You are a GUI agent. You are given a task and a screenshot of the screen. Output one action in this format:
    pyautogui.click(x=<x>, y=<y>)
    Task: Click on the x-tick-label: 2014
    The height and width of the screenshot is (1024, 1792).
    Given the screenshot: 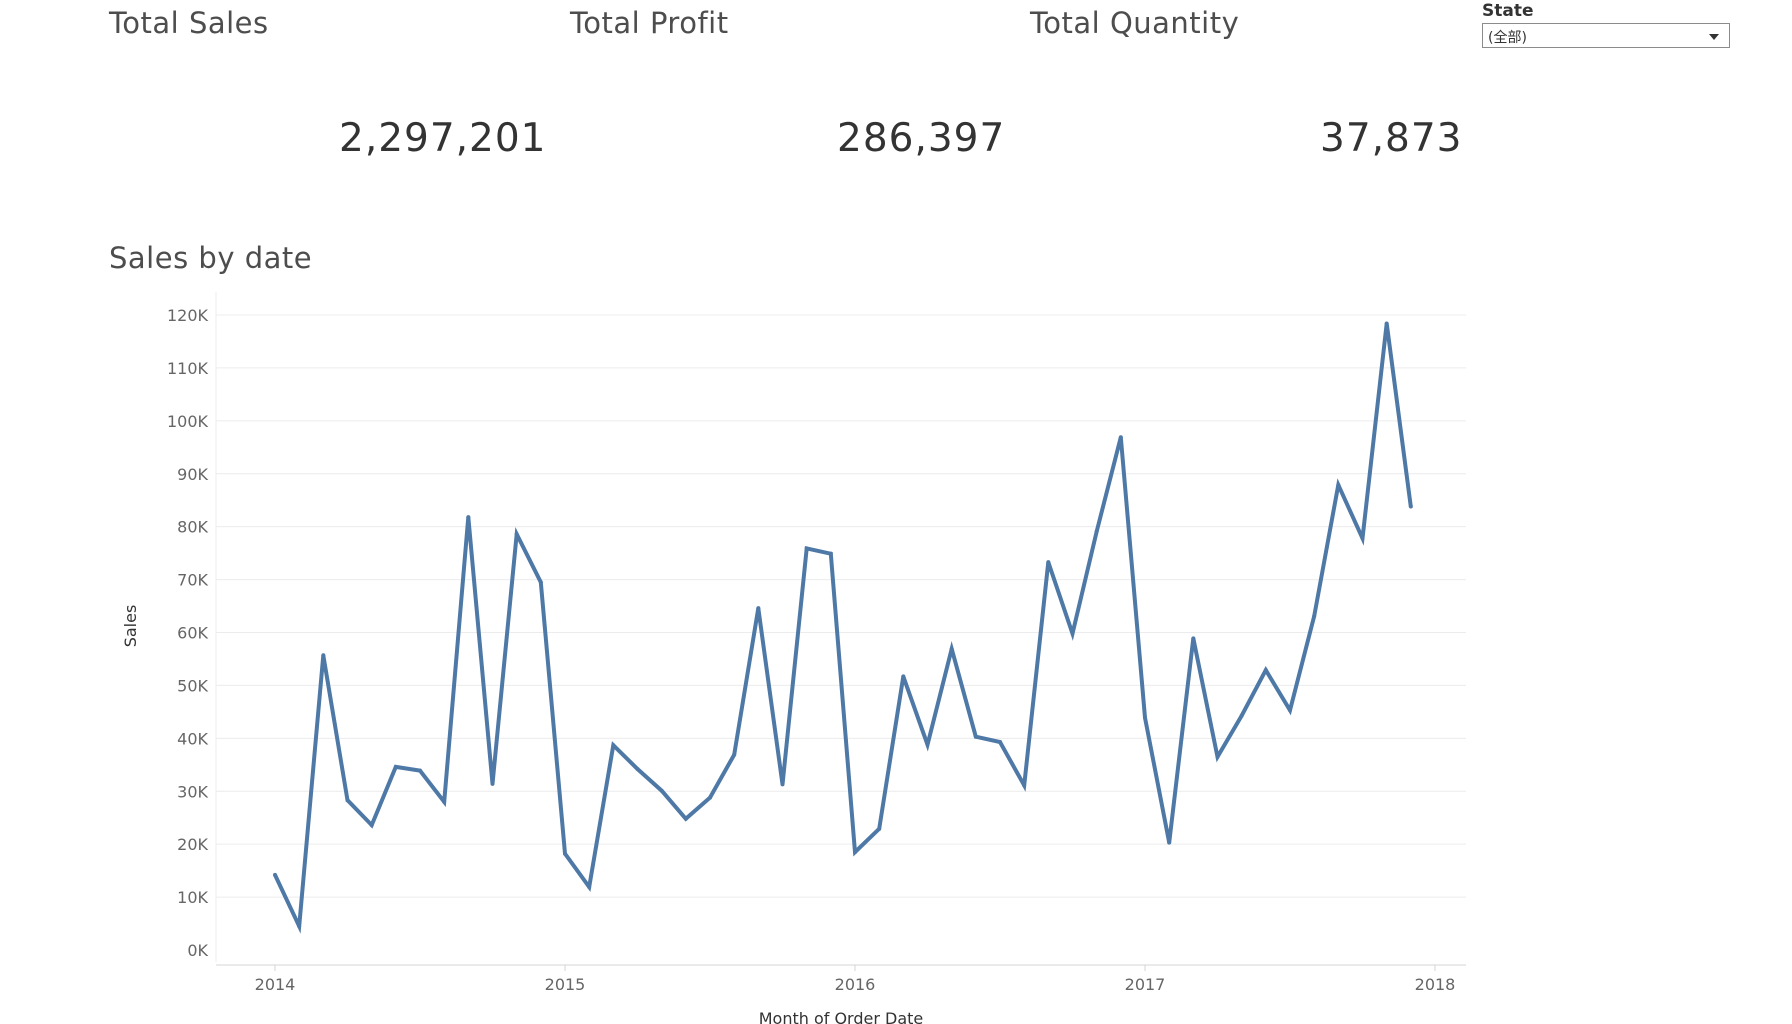 What is the action you would take?
    pyautogui.click(x=275, y=984)
    